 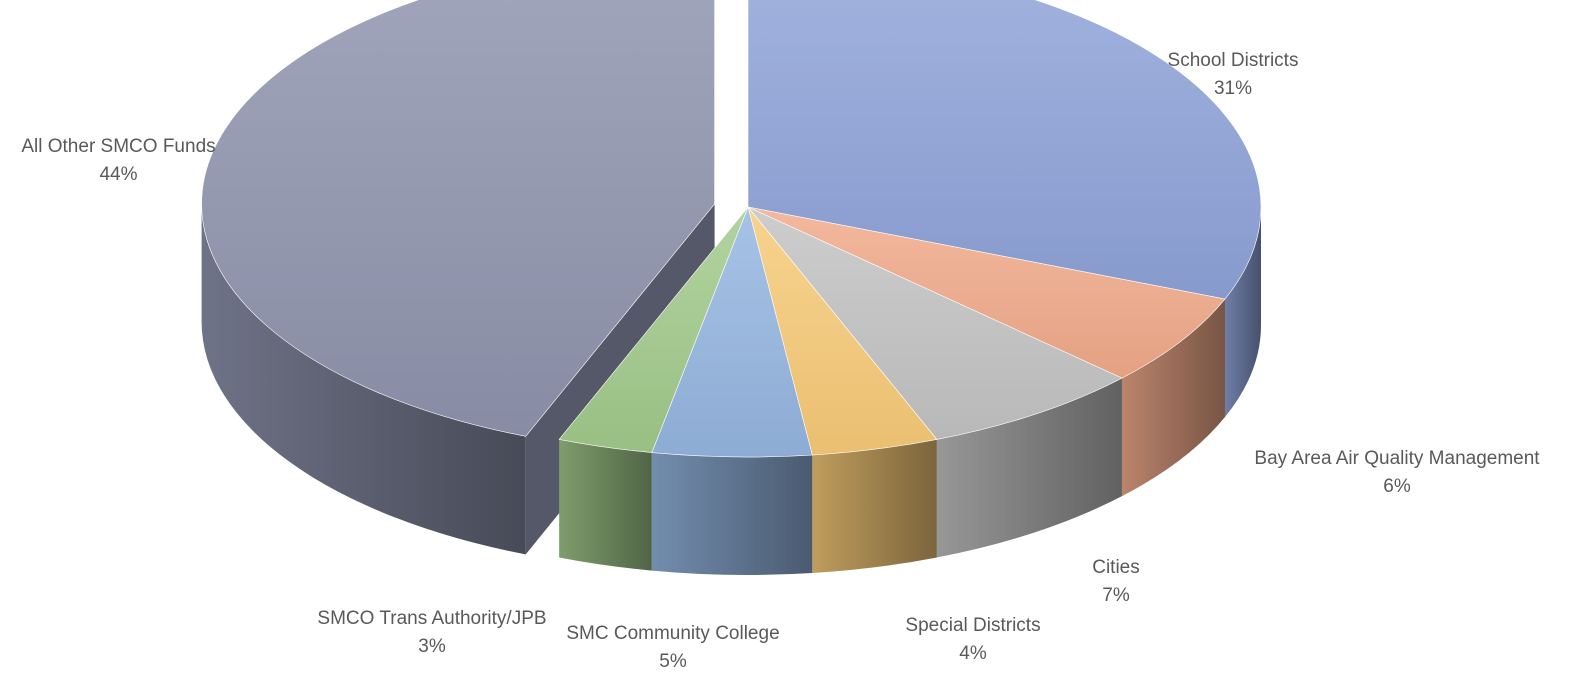 What do you see at coordinates (1004, 150) in the screenshot?
I see `pie-slice-school-districts` at bounding box center [1004, 150].